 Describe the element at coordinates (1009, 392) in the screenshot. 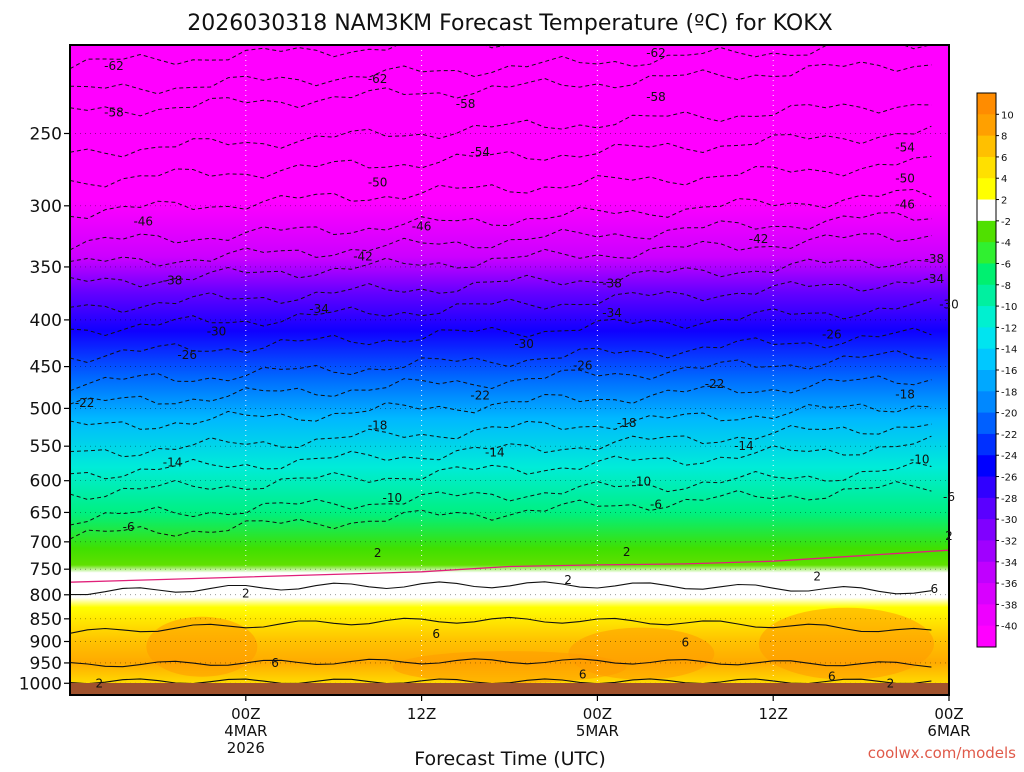

I see `colorbar-tick-label: -18` at that location.